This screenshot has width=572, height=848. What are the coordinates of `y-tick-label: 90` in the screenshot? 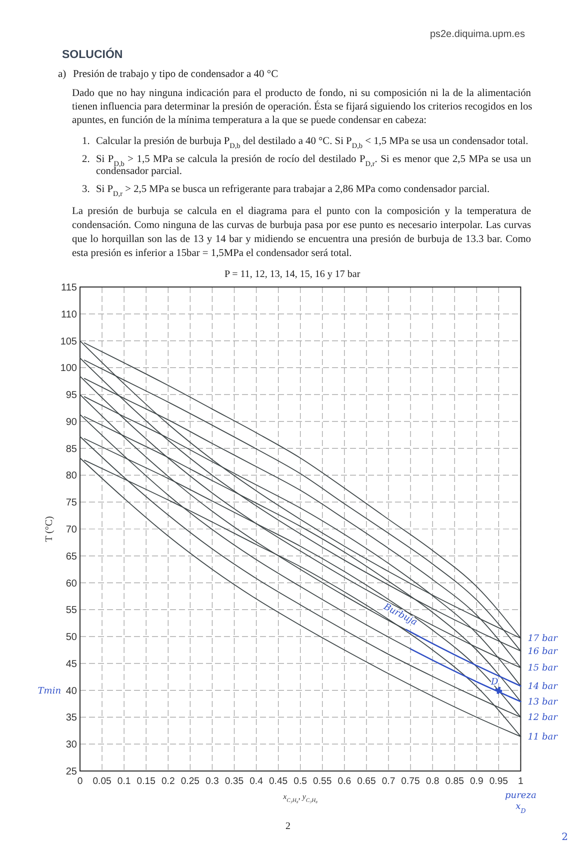 It's located at (72, 422).